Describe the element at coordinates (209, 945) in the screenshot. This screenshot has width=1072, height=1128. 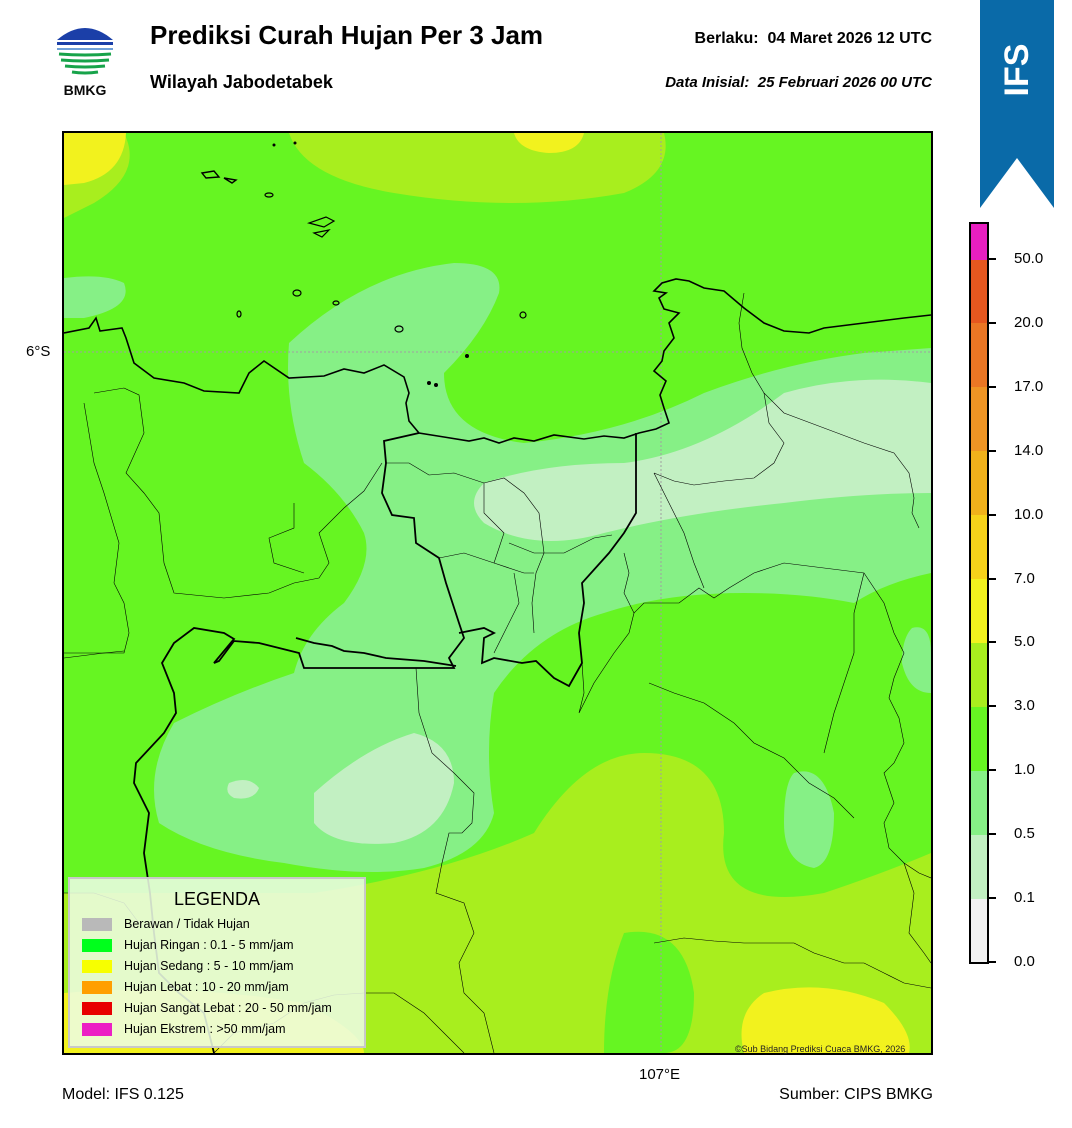
I see `legend-item-label: Hujan Ringan : 0.1 - 5 mm/jam` at that location.